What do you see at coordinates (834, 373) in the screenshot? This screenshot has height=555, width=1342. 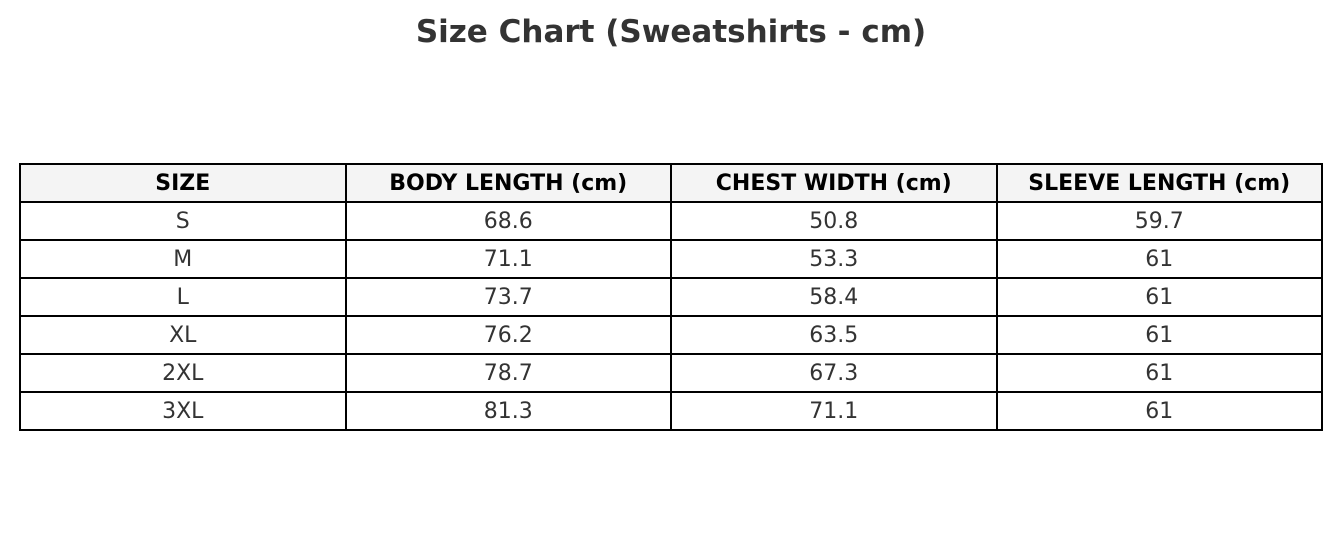 I see `table-cell: 67.3` at bounding box center [834, 373].